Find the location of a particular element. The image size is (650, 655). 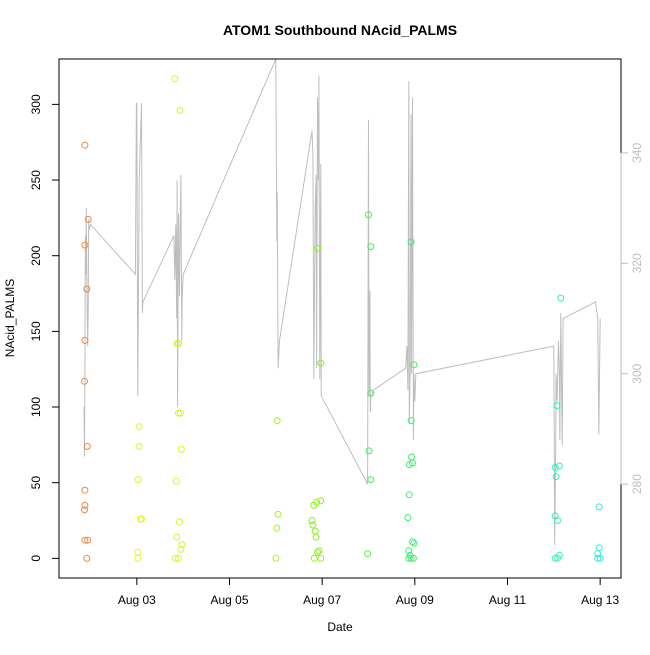

y-axis: 0 50 100 150 200 250 300 is located at coordinates (44, 328).